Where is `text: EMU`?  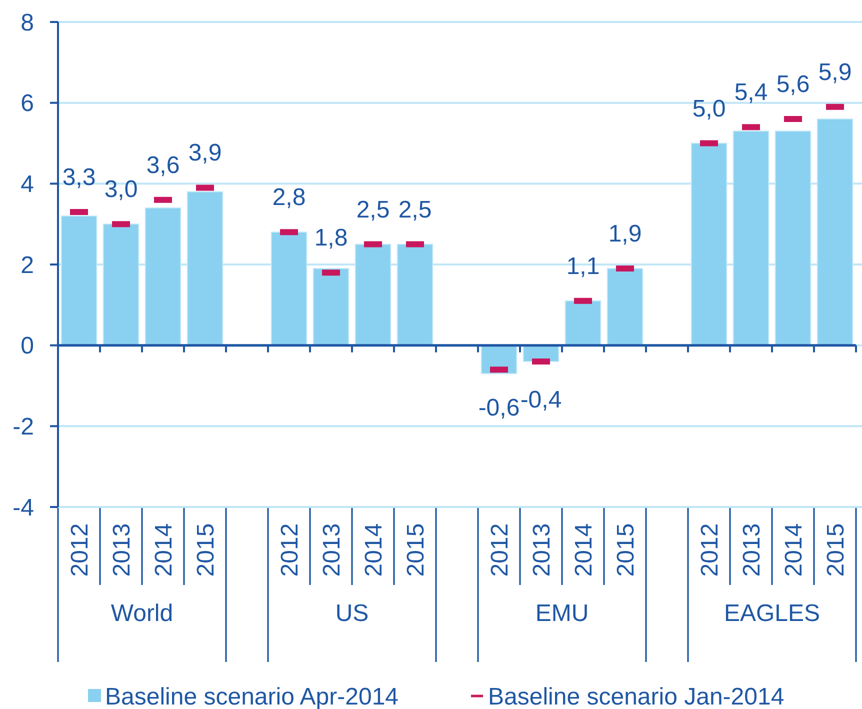 text: EMU is located at coordinates (562, 613).